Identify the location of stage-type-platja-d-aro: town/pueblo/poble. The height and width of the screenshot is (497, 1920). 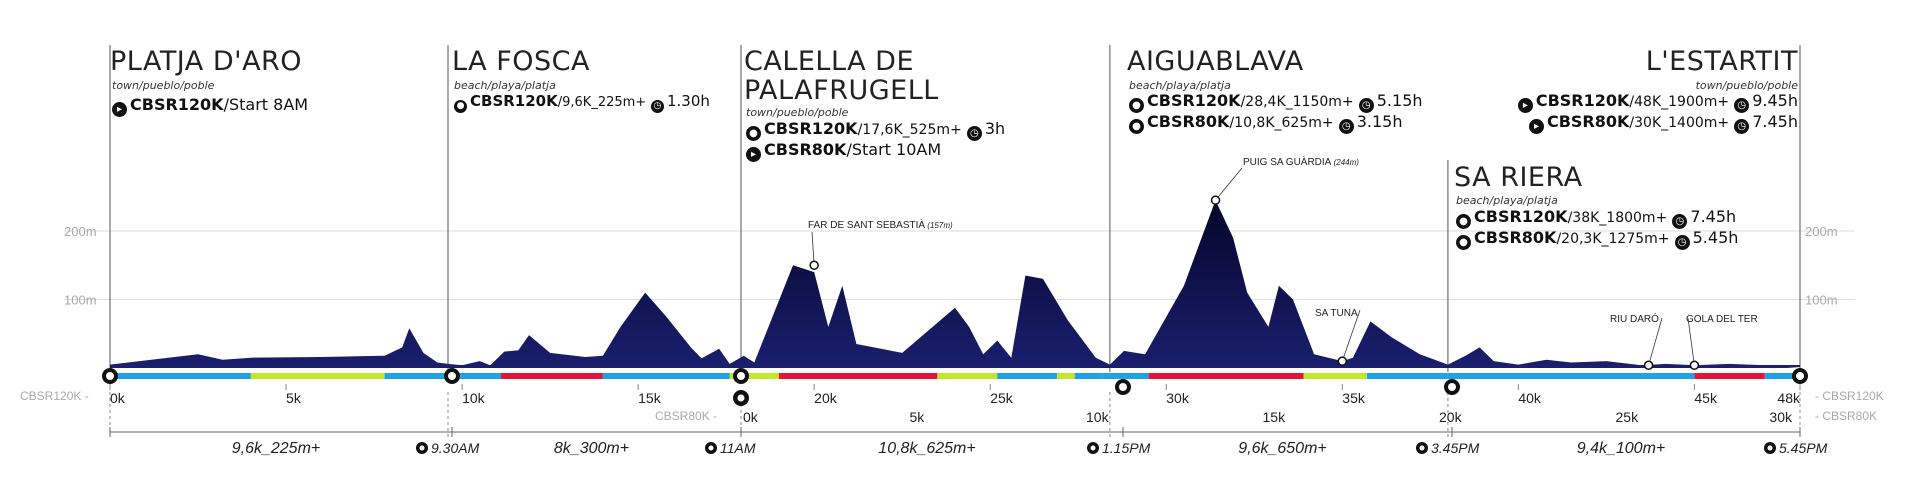
(163, 85).